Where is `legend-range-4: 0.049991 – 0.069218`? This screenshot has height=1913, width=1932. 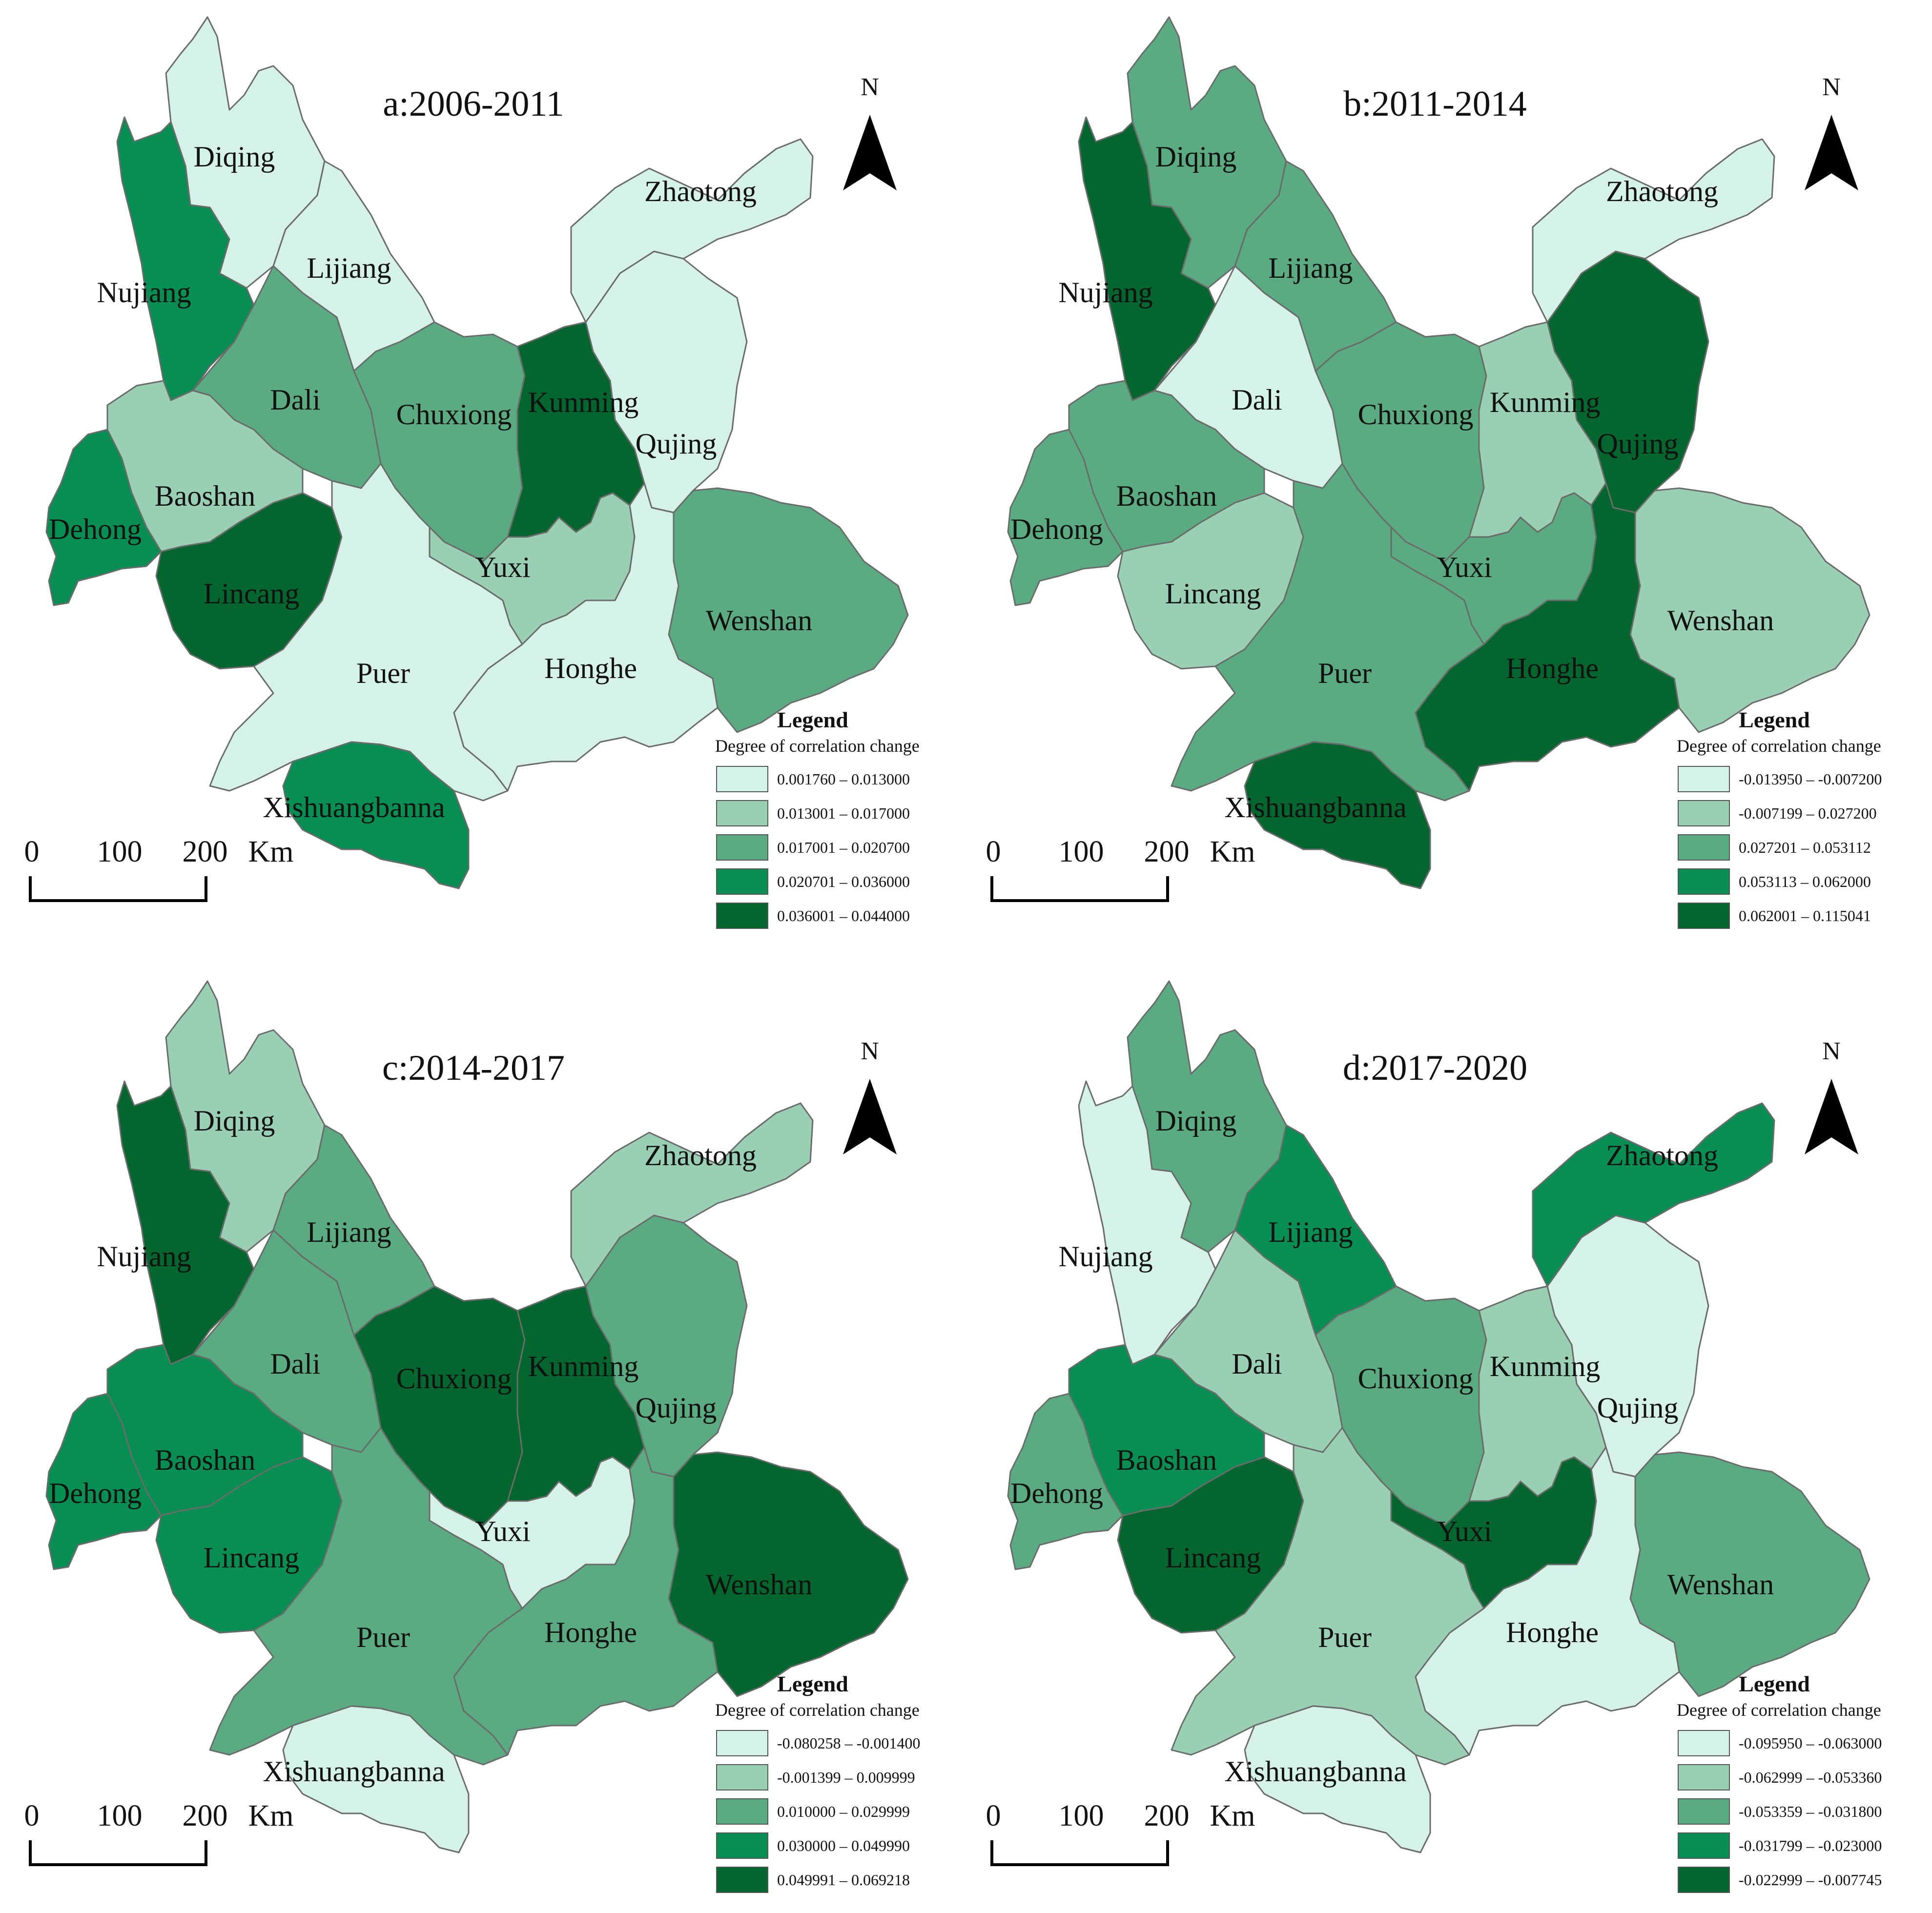 legend-range-4: 0.049991 – 0.069218 is located at coordinates (843, 1880).